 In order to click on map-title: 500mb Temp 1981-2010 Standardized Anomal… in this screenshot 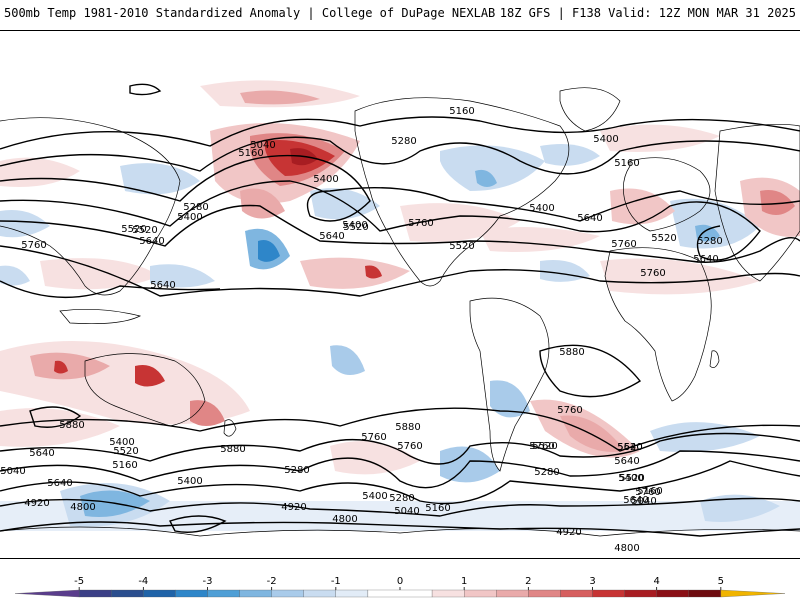, I will do `click(250, 13)`.